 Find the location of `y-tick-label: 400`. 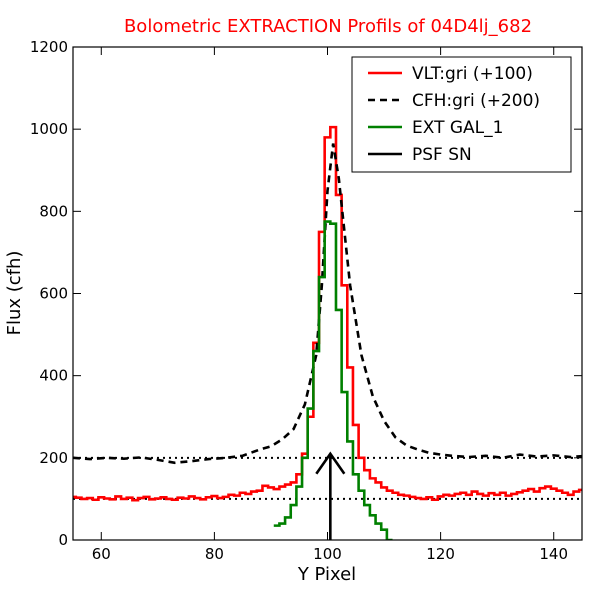

y-tick-label: 400 is located at coordinates (53, 376).